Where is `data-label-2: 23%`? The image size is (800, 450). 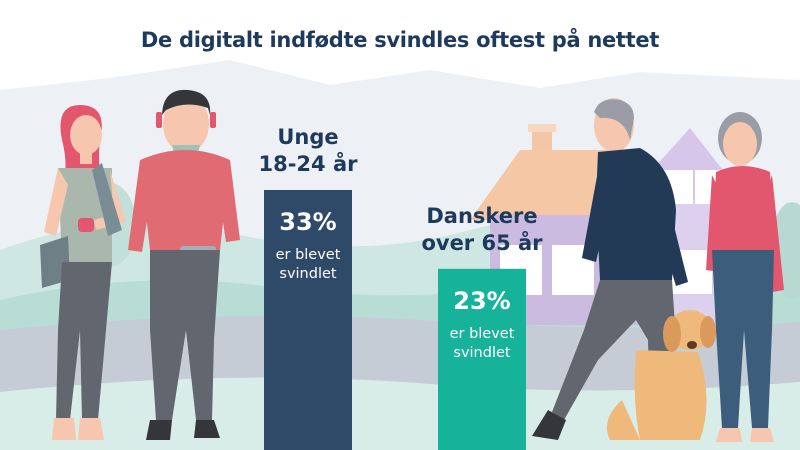 data-label-2: 23% is located at coordinates (482, 300).